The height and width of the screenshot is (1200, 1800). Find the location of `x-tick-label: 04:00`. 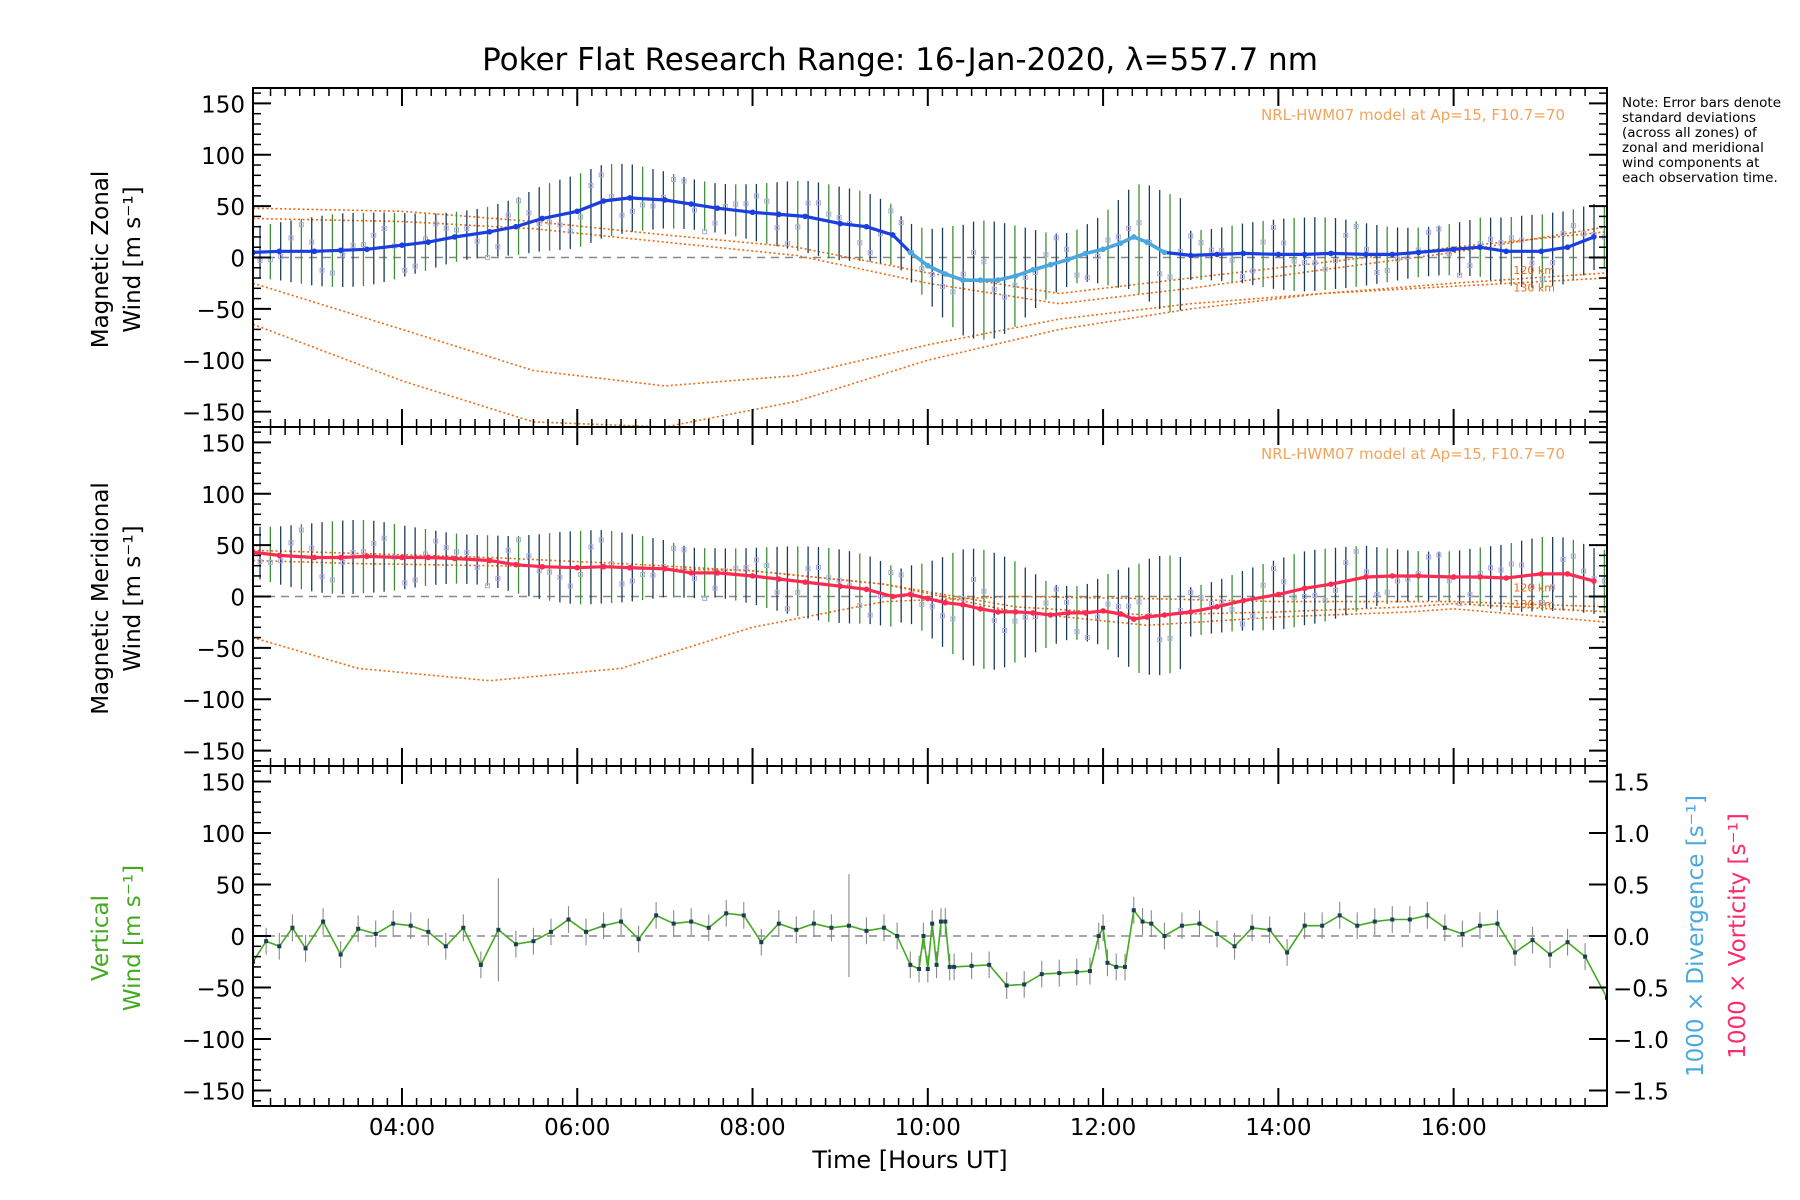

x-tick-label: 04:00 is located at coordinates (402, 1128).